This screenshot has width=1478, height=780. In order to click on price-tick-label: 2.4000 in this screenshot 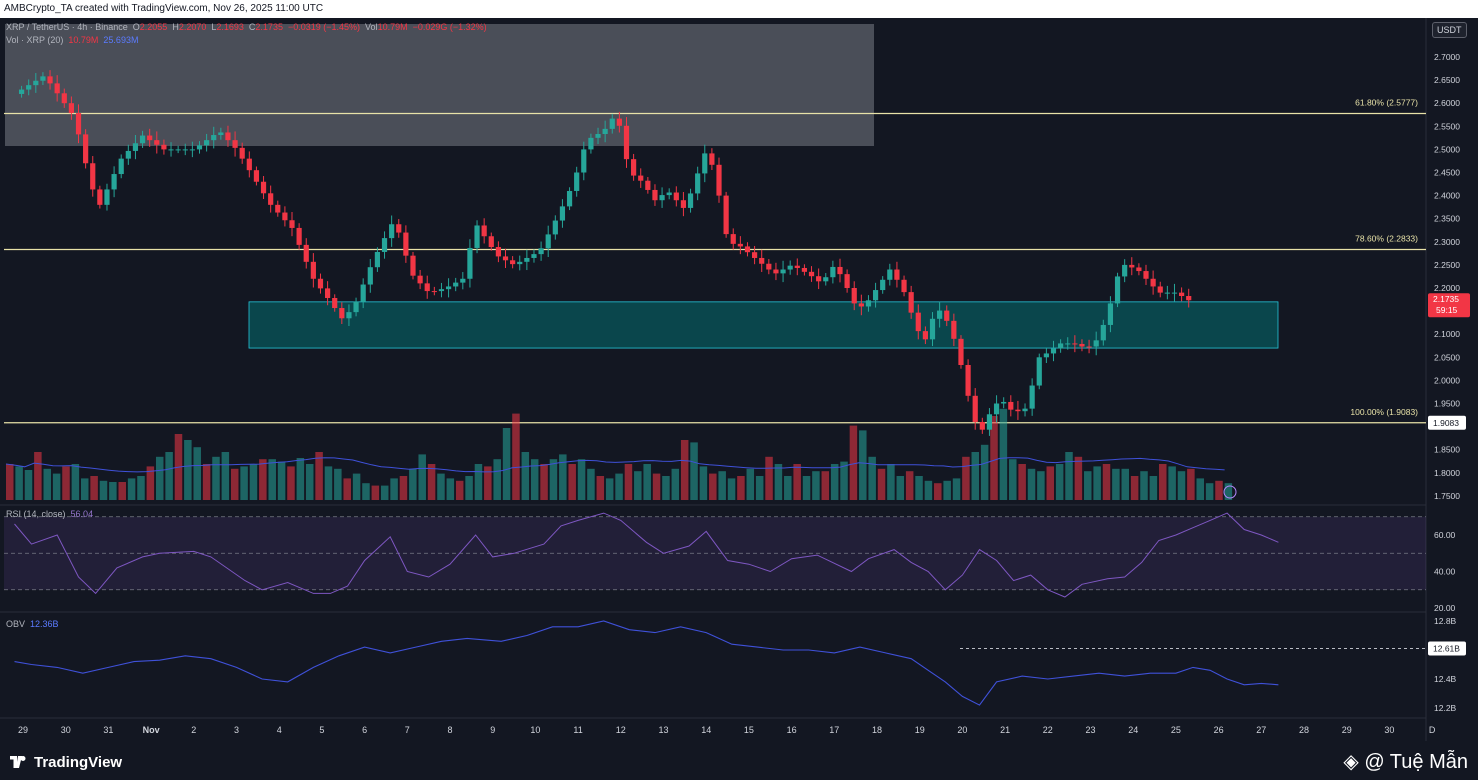, I will do `click(1447, 196)`.